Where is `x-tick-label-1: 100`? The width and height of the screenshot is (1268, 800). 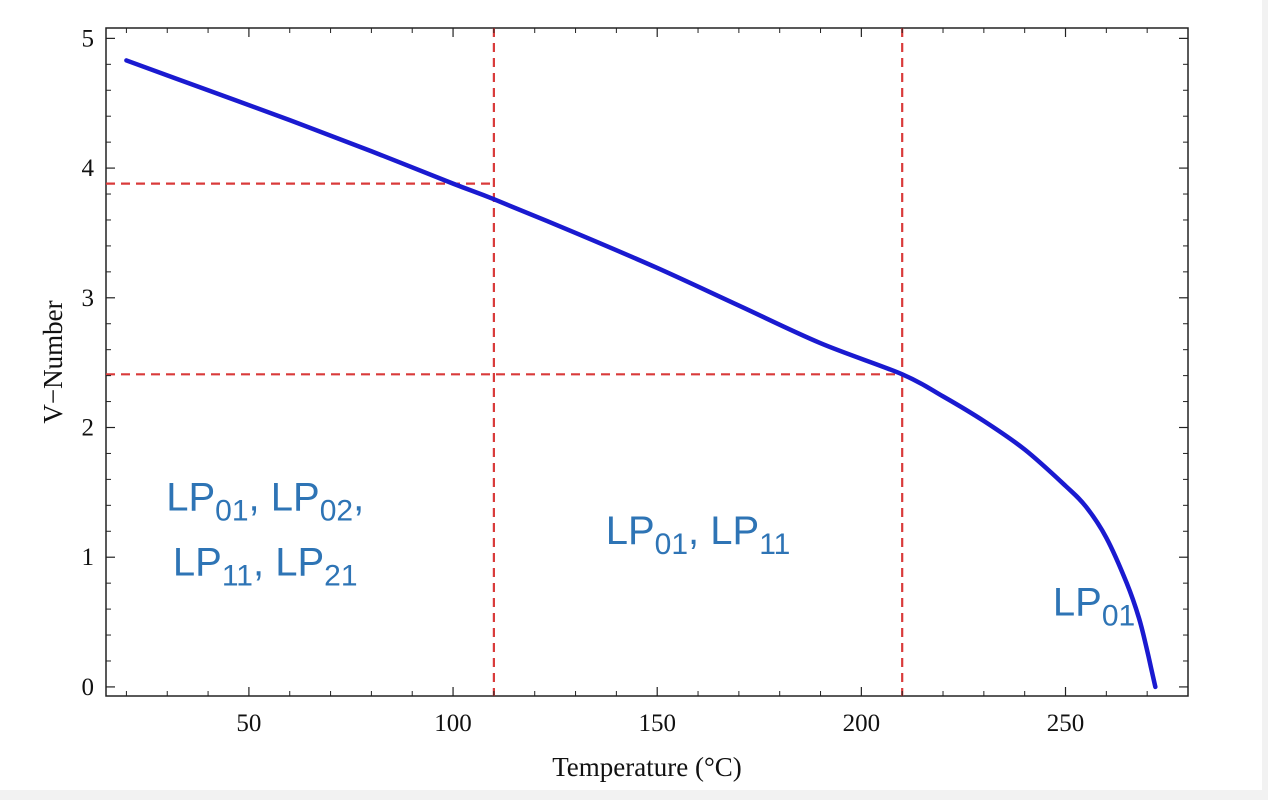 x-tick-label-1: 100 is located at coordinates (453, 723).